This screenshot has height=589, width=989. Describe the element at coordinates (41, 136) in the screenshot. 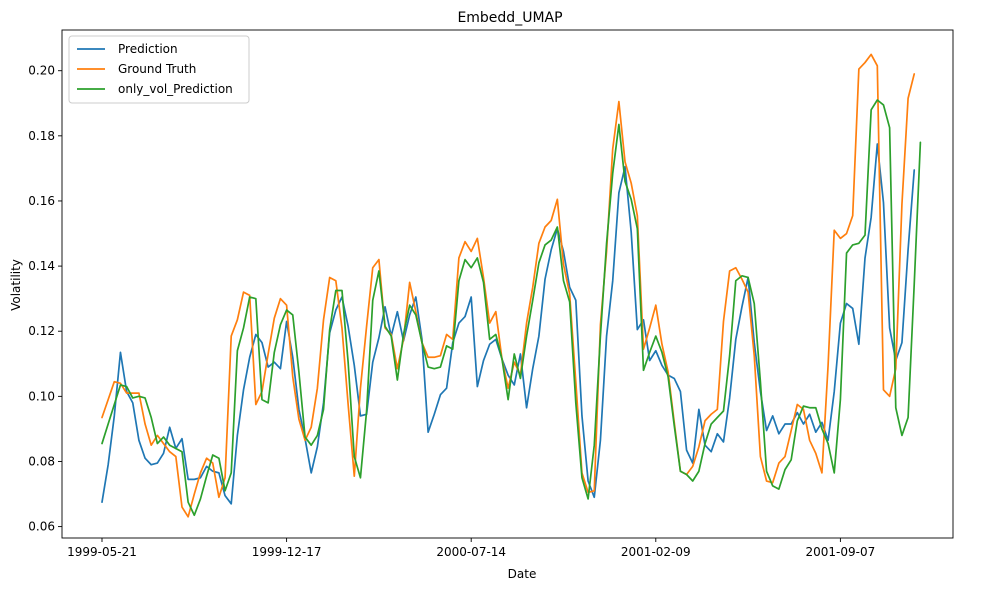

I see `y-tick-label: 0.18` at that location.